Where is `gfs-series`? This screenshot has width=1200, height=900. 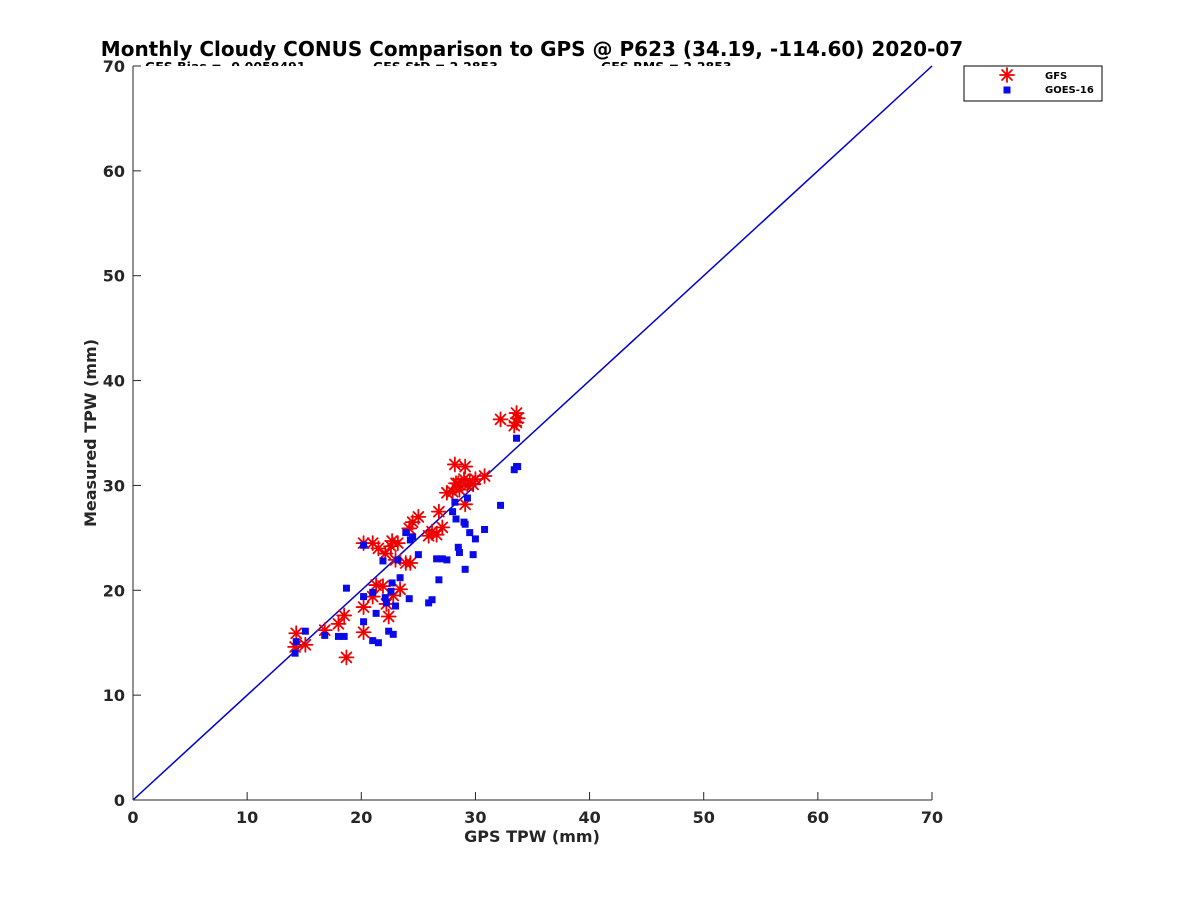 gfs-series is located at coordinates (406, 535).